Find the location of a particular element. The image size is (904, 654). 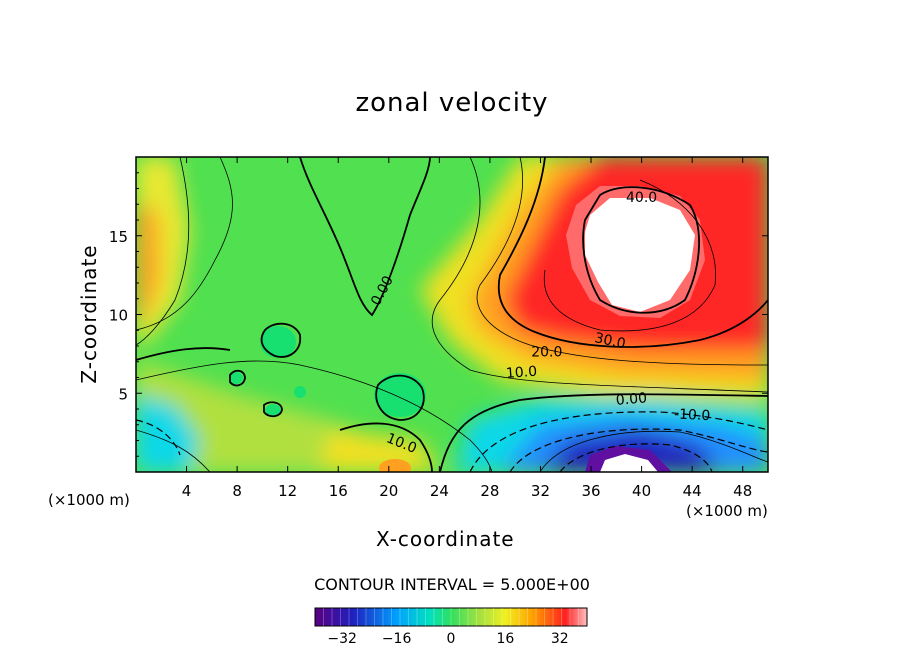

x-tick-label: 24 is located at coordinates (439, 491).